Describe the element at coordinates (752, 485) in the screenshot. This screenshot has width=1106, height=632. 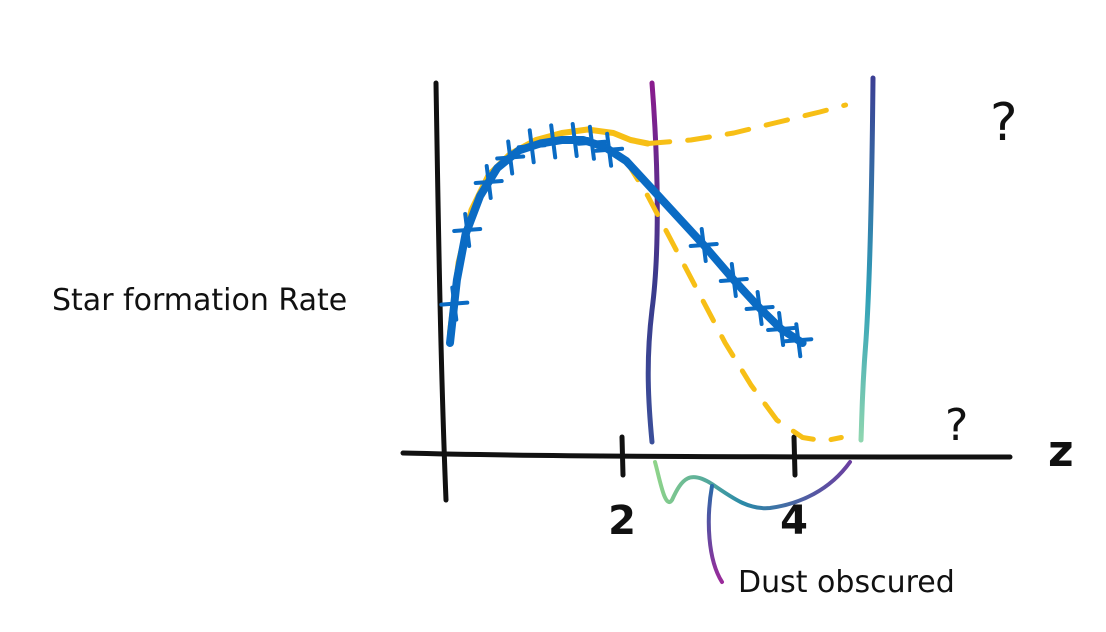
I see `dust-brace` at that location.